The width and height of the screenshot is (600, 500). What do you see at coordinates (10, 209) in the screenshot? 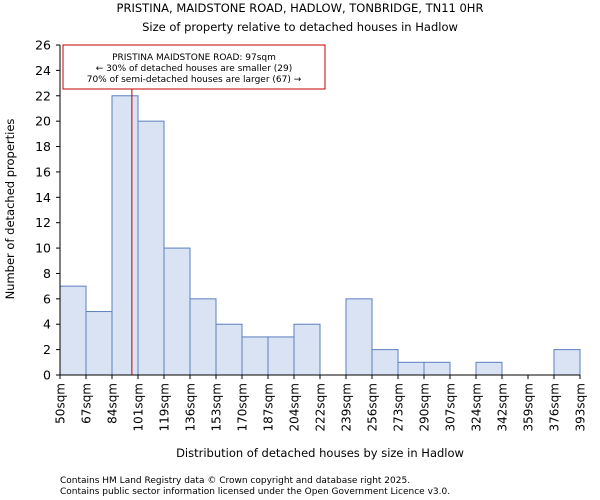
I see `y-axis-label: Number of detached properties` at bounding box center [10, 209].